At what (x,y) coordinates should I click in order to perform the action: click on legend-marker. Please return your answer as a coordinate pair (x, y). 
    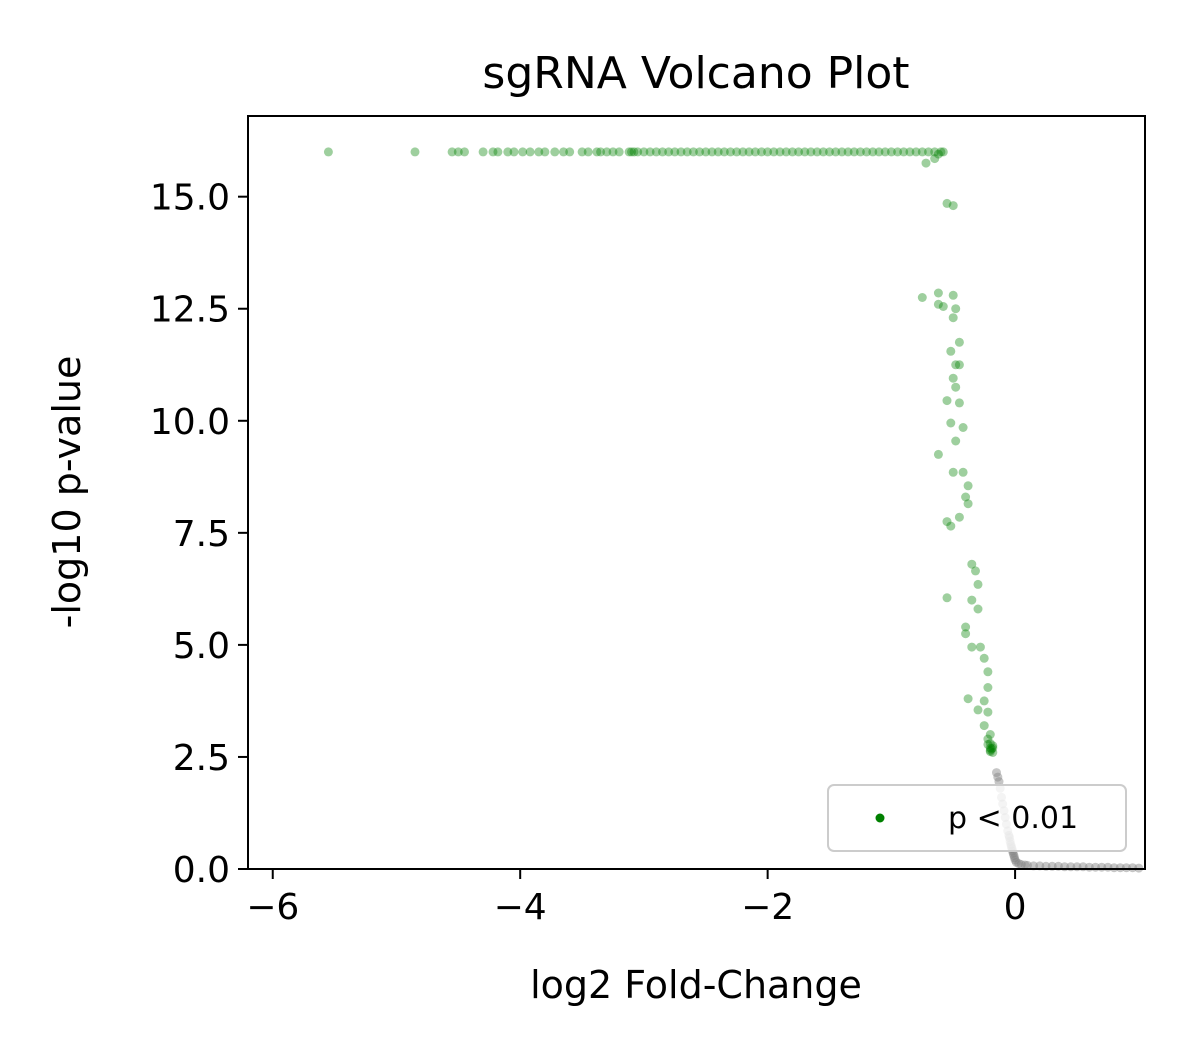
    Looking at the image, I should click on (880, 818).